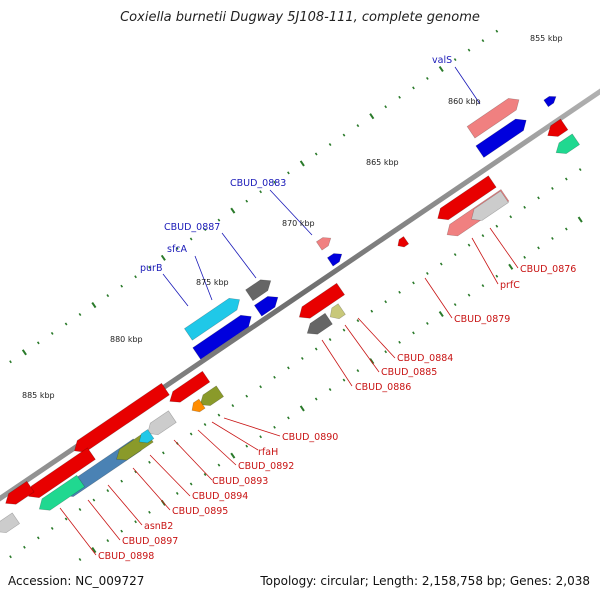 This screenshot has height=600, width=600. Describe the element at coordinates (337, 311) in the screenshot. I see `gene-arrow-khaki` at that location.